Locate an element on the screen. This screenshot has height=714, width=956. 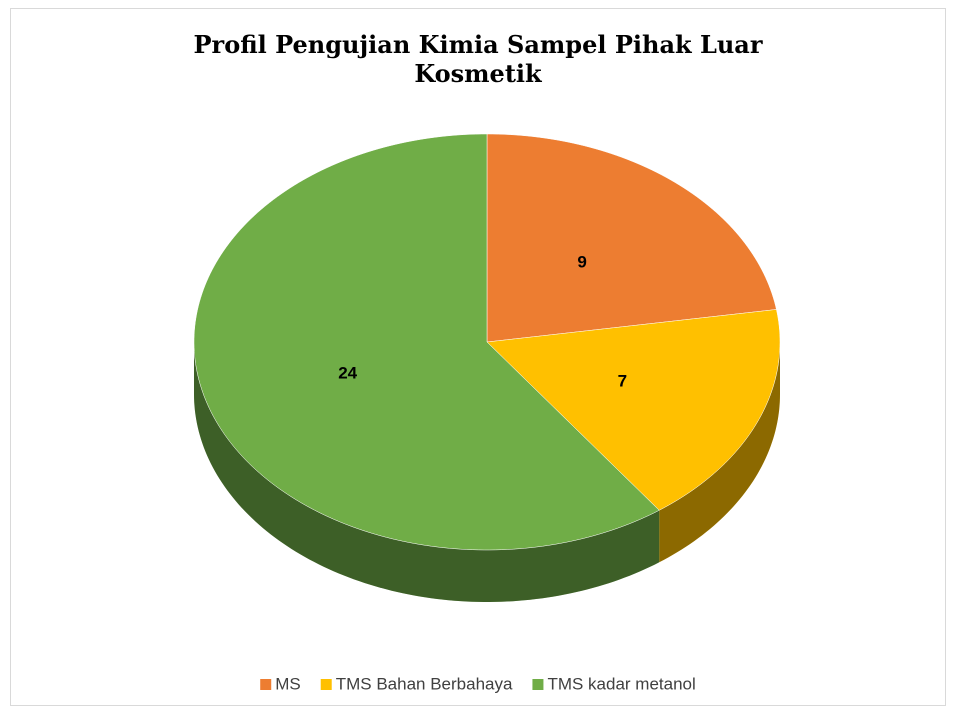
slice-side-shade is located at coordinates (719, 452).